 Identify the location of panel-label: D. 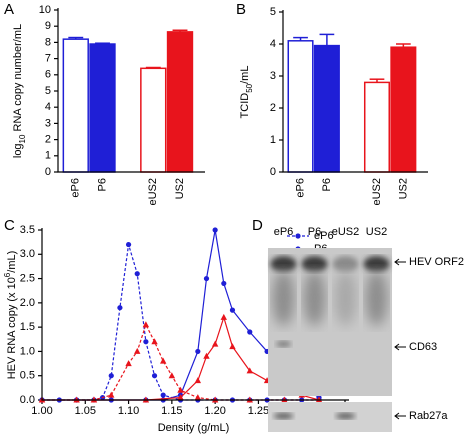
(257, 225).